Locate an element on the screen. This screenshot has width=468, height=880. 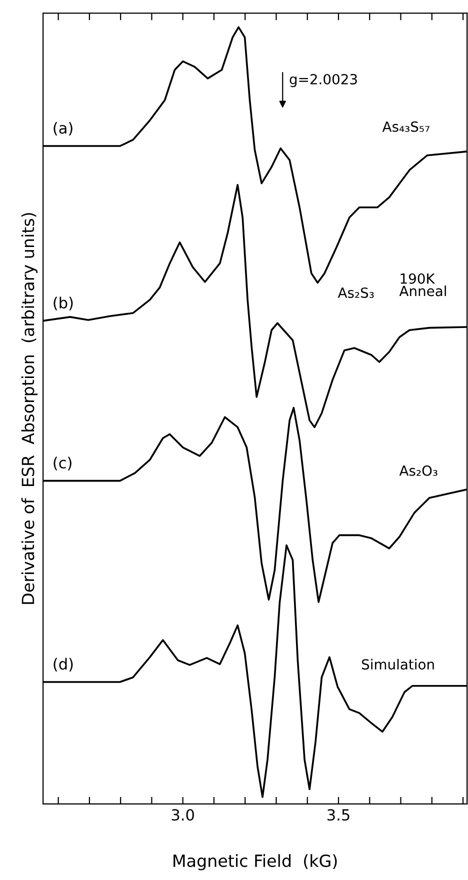
series-label: (b) is located at coordinates (63, 303).